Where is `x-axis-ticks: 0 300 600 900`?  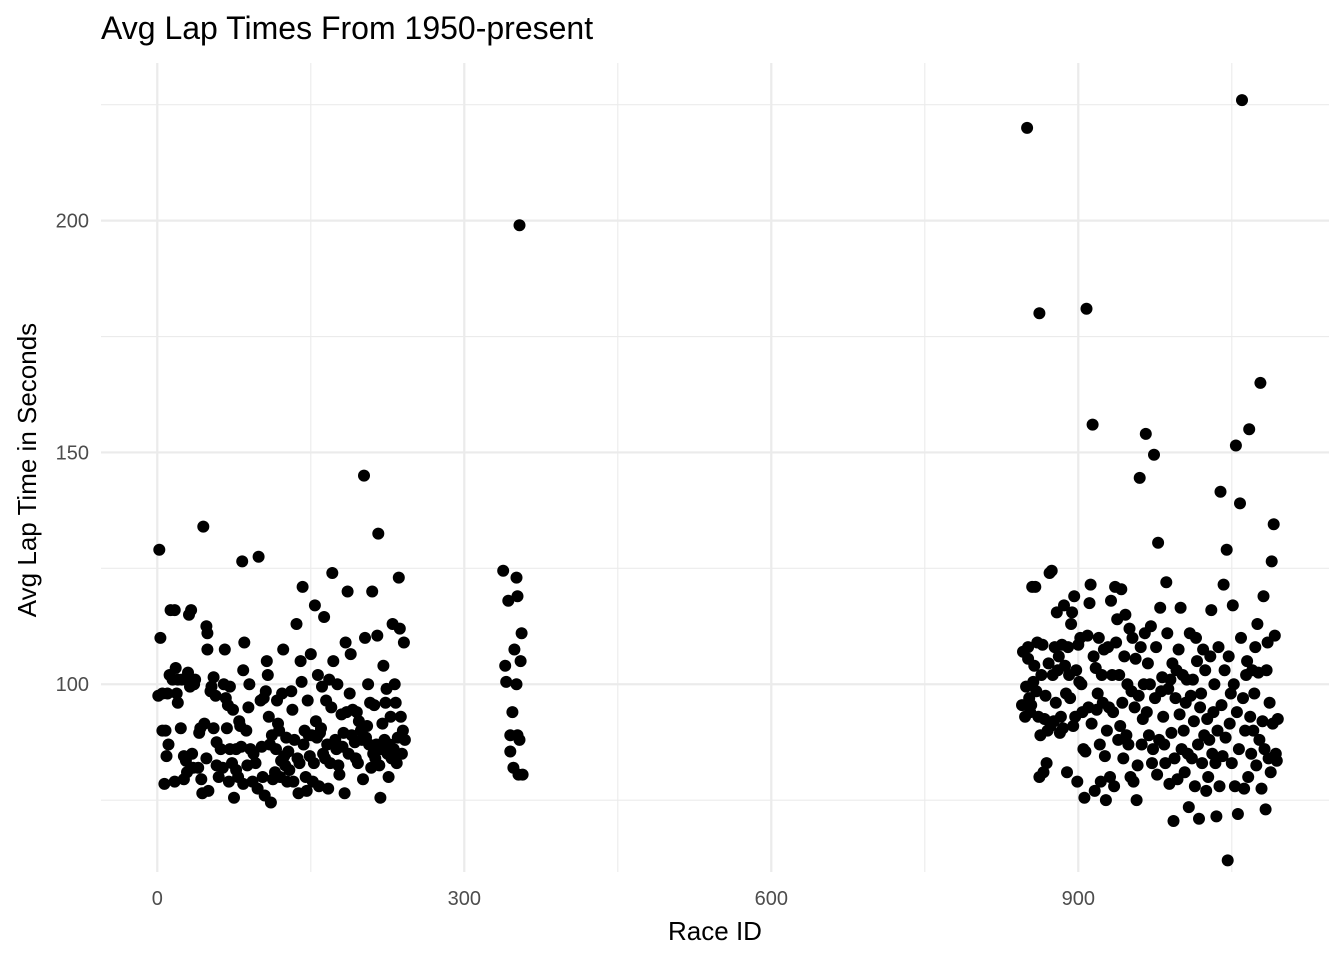
x-axis-ticks: 0 300 600 900 is located at coordinates (623, 899).